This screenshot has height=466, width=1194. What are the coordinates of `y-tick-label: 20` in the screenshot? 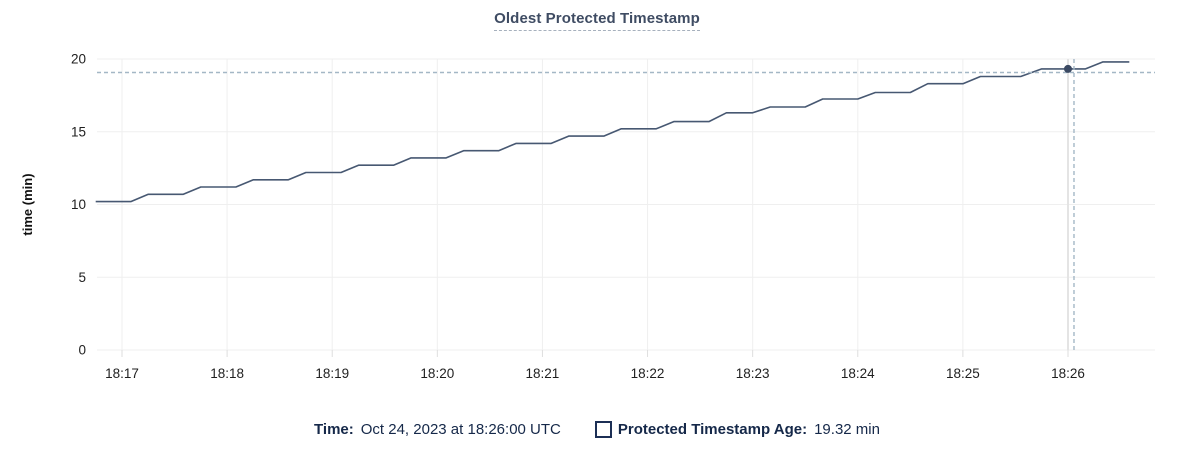 It's located at (78, 59).